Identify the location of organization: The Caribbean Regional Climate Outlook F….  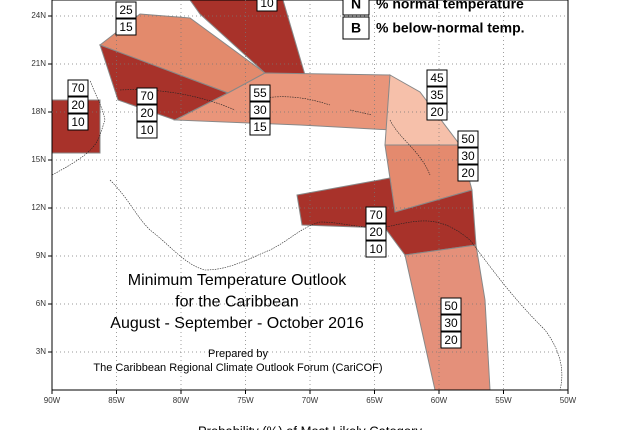
(237, 368).